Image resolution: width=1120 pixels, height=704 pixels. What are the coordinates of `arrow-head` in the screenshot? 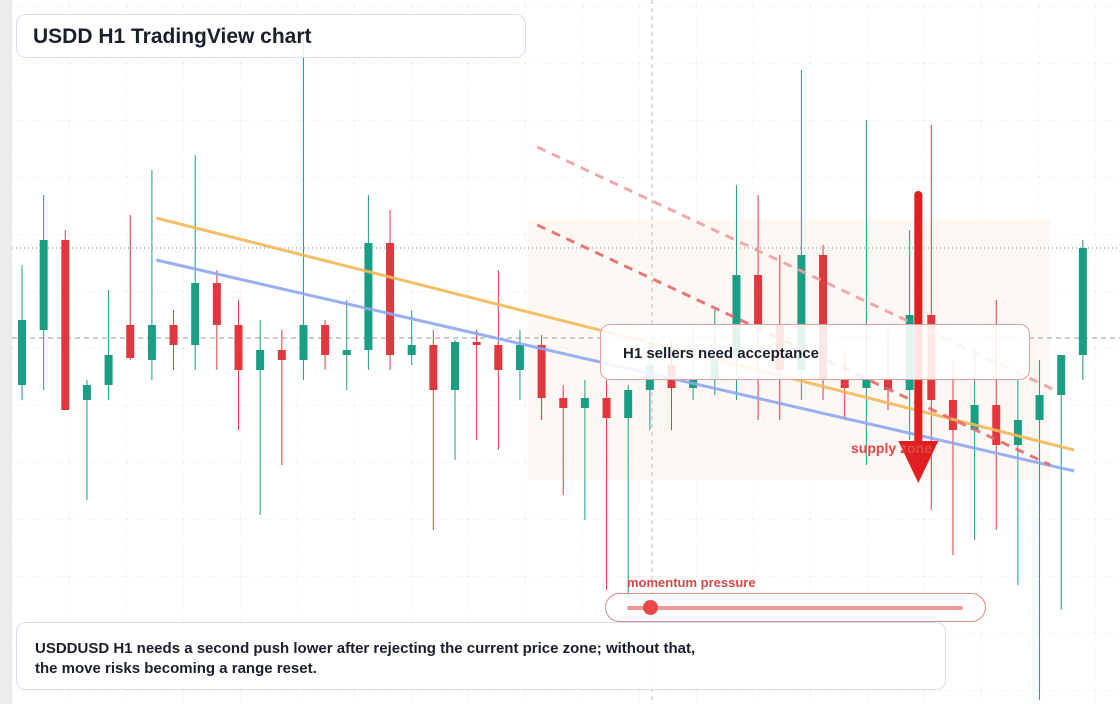 It's located at (918, 462).